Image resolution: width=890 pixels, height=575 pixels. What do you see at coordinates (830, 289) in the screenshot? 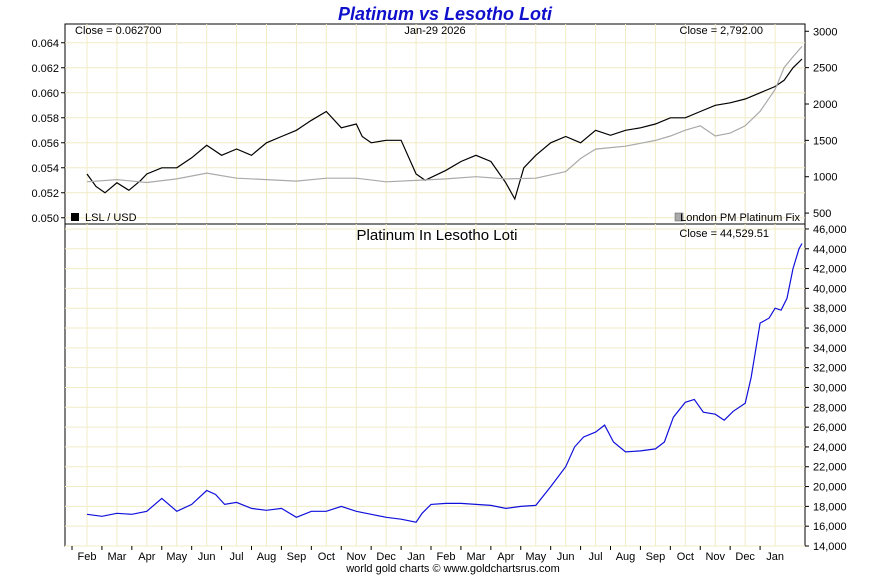
I see `bottom-y-tick-label: 40,000` at bounding box center [830, 289].